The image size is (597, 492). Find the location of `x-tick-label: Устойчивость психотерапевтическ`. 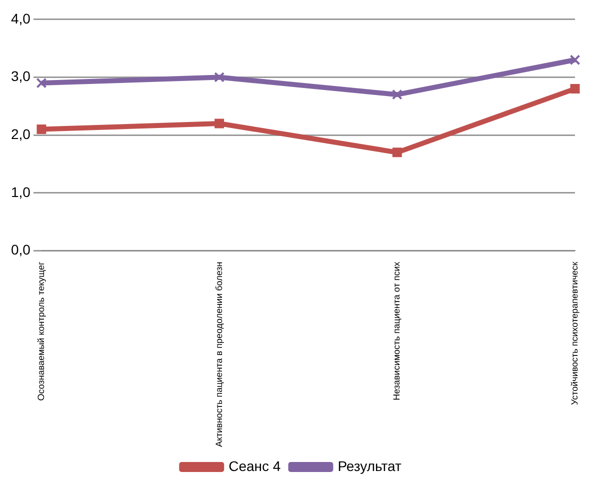

x-tick-label: Устойчивость психотерапевтическ is located at coordinates (574, 334).